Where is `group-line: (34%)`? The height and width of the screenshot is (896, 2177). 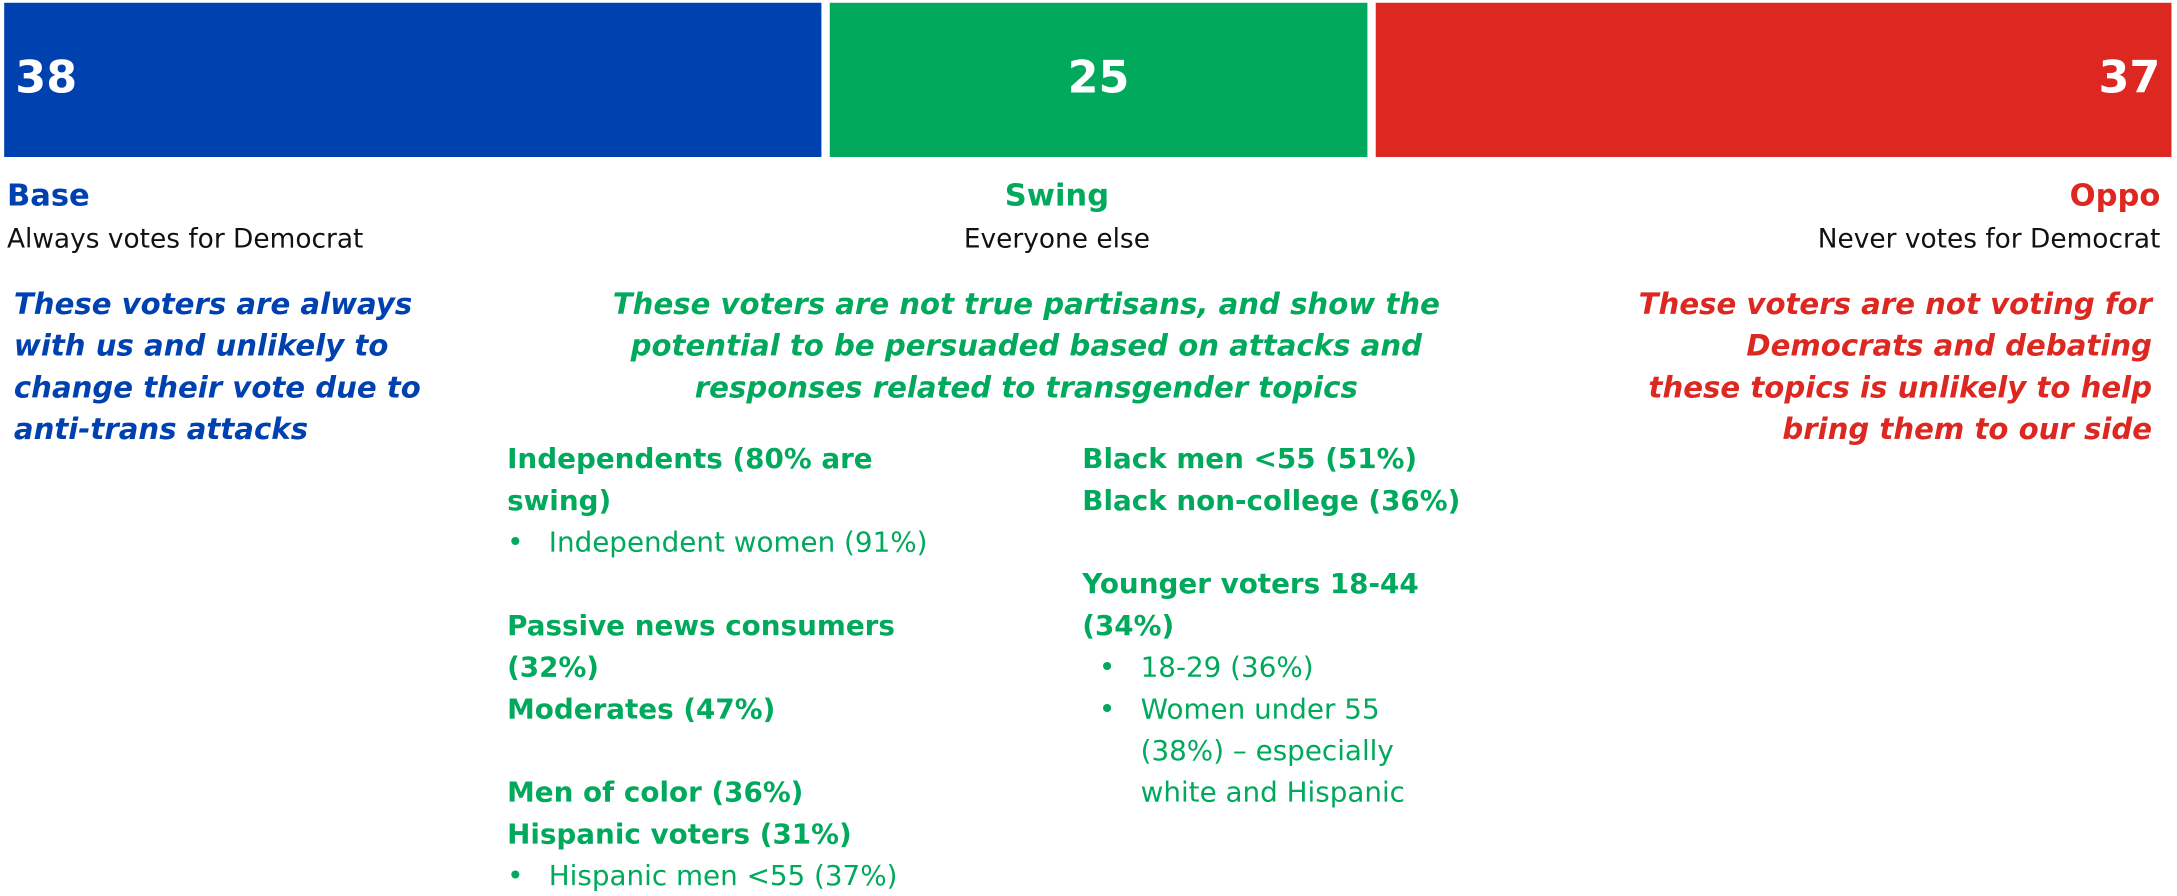 group-line: (34%) is located at coordinates (1128, 625).